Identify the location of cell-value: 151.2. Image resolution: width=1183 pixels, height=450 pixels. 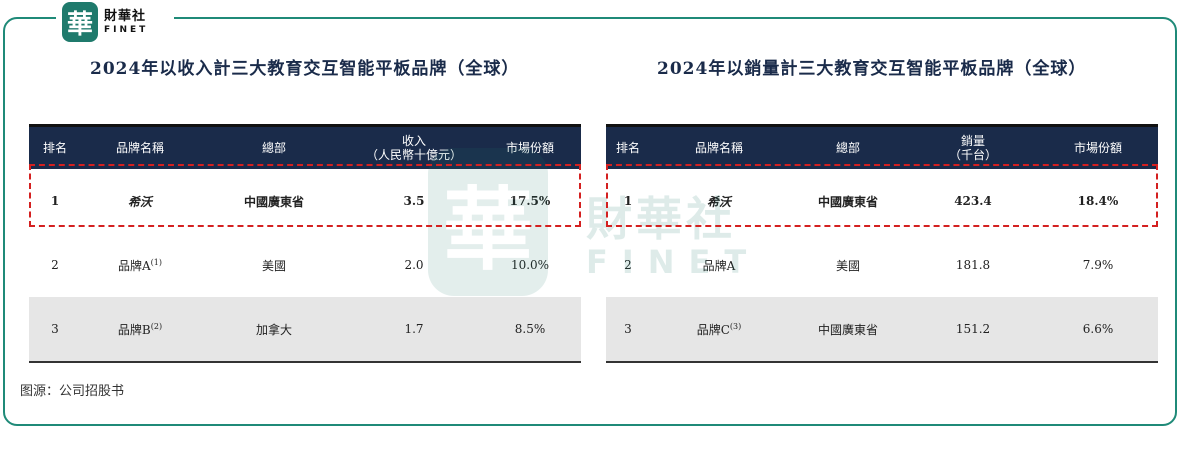
(973, 329).